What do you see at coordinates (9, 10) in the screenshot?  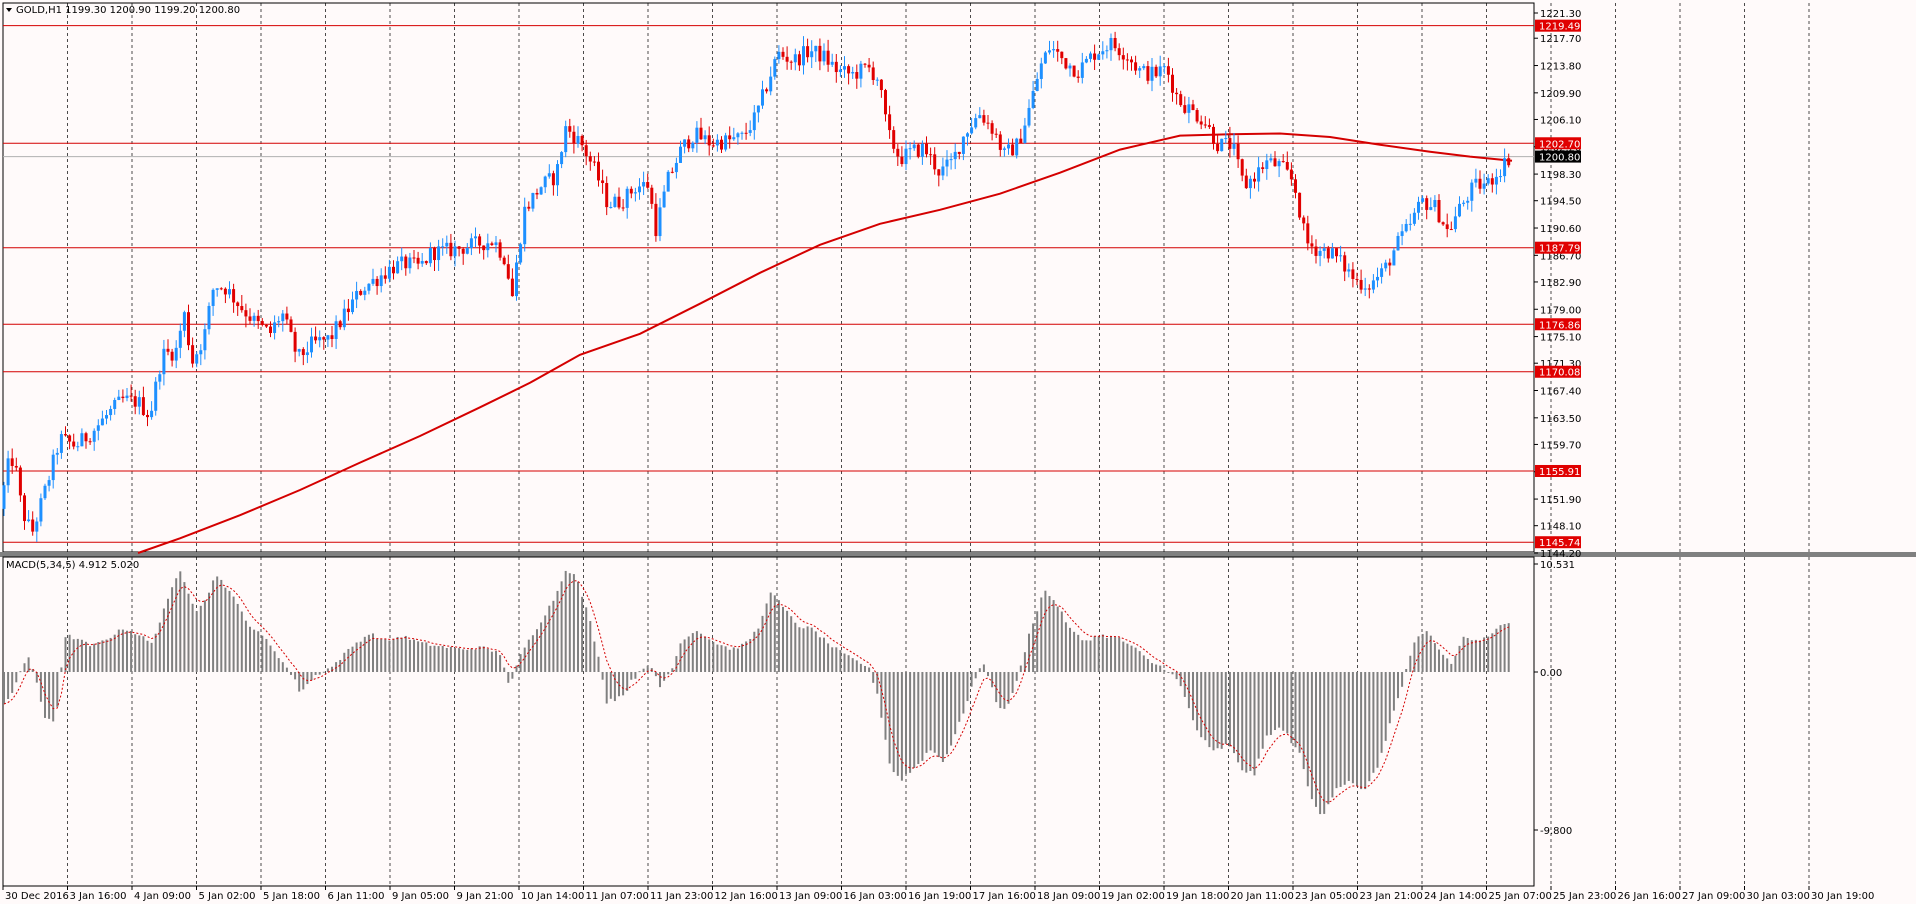 I see `dropdown-triangle-icon` at bounding box center [9, 10].